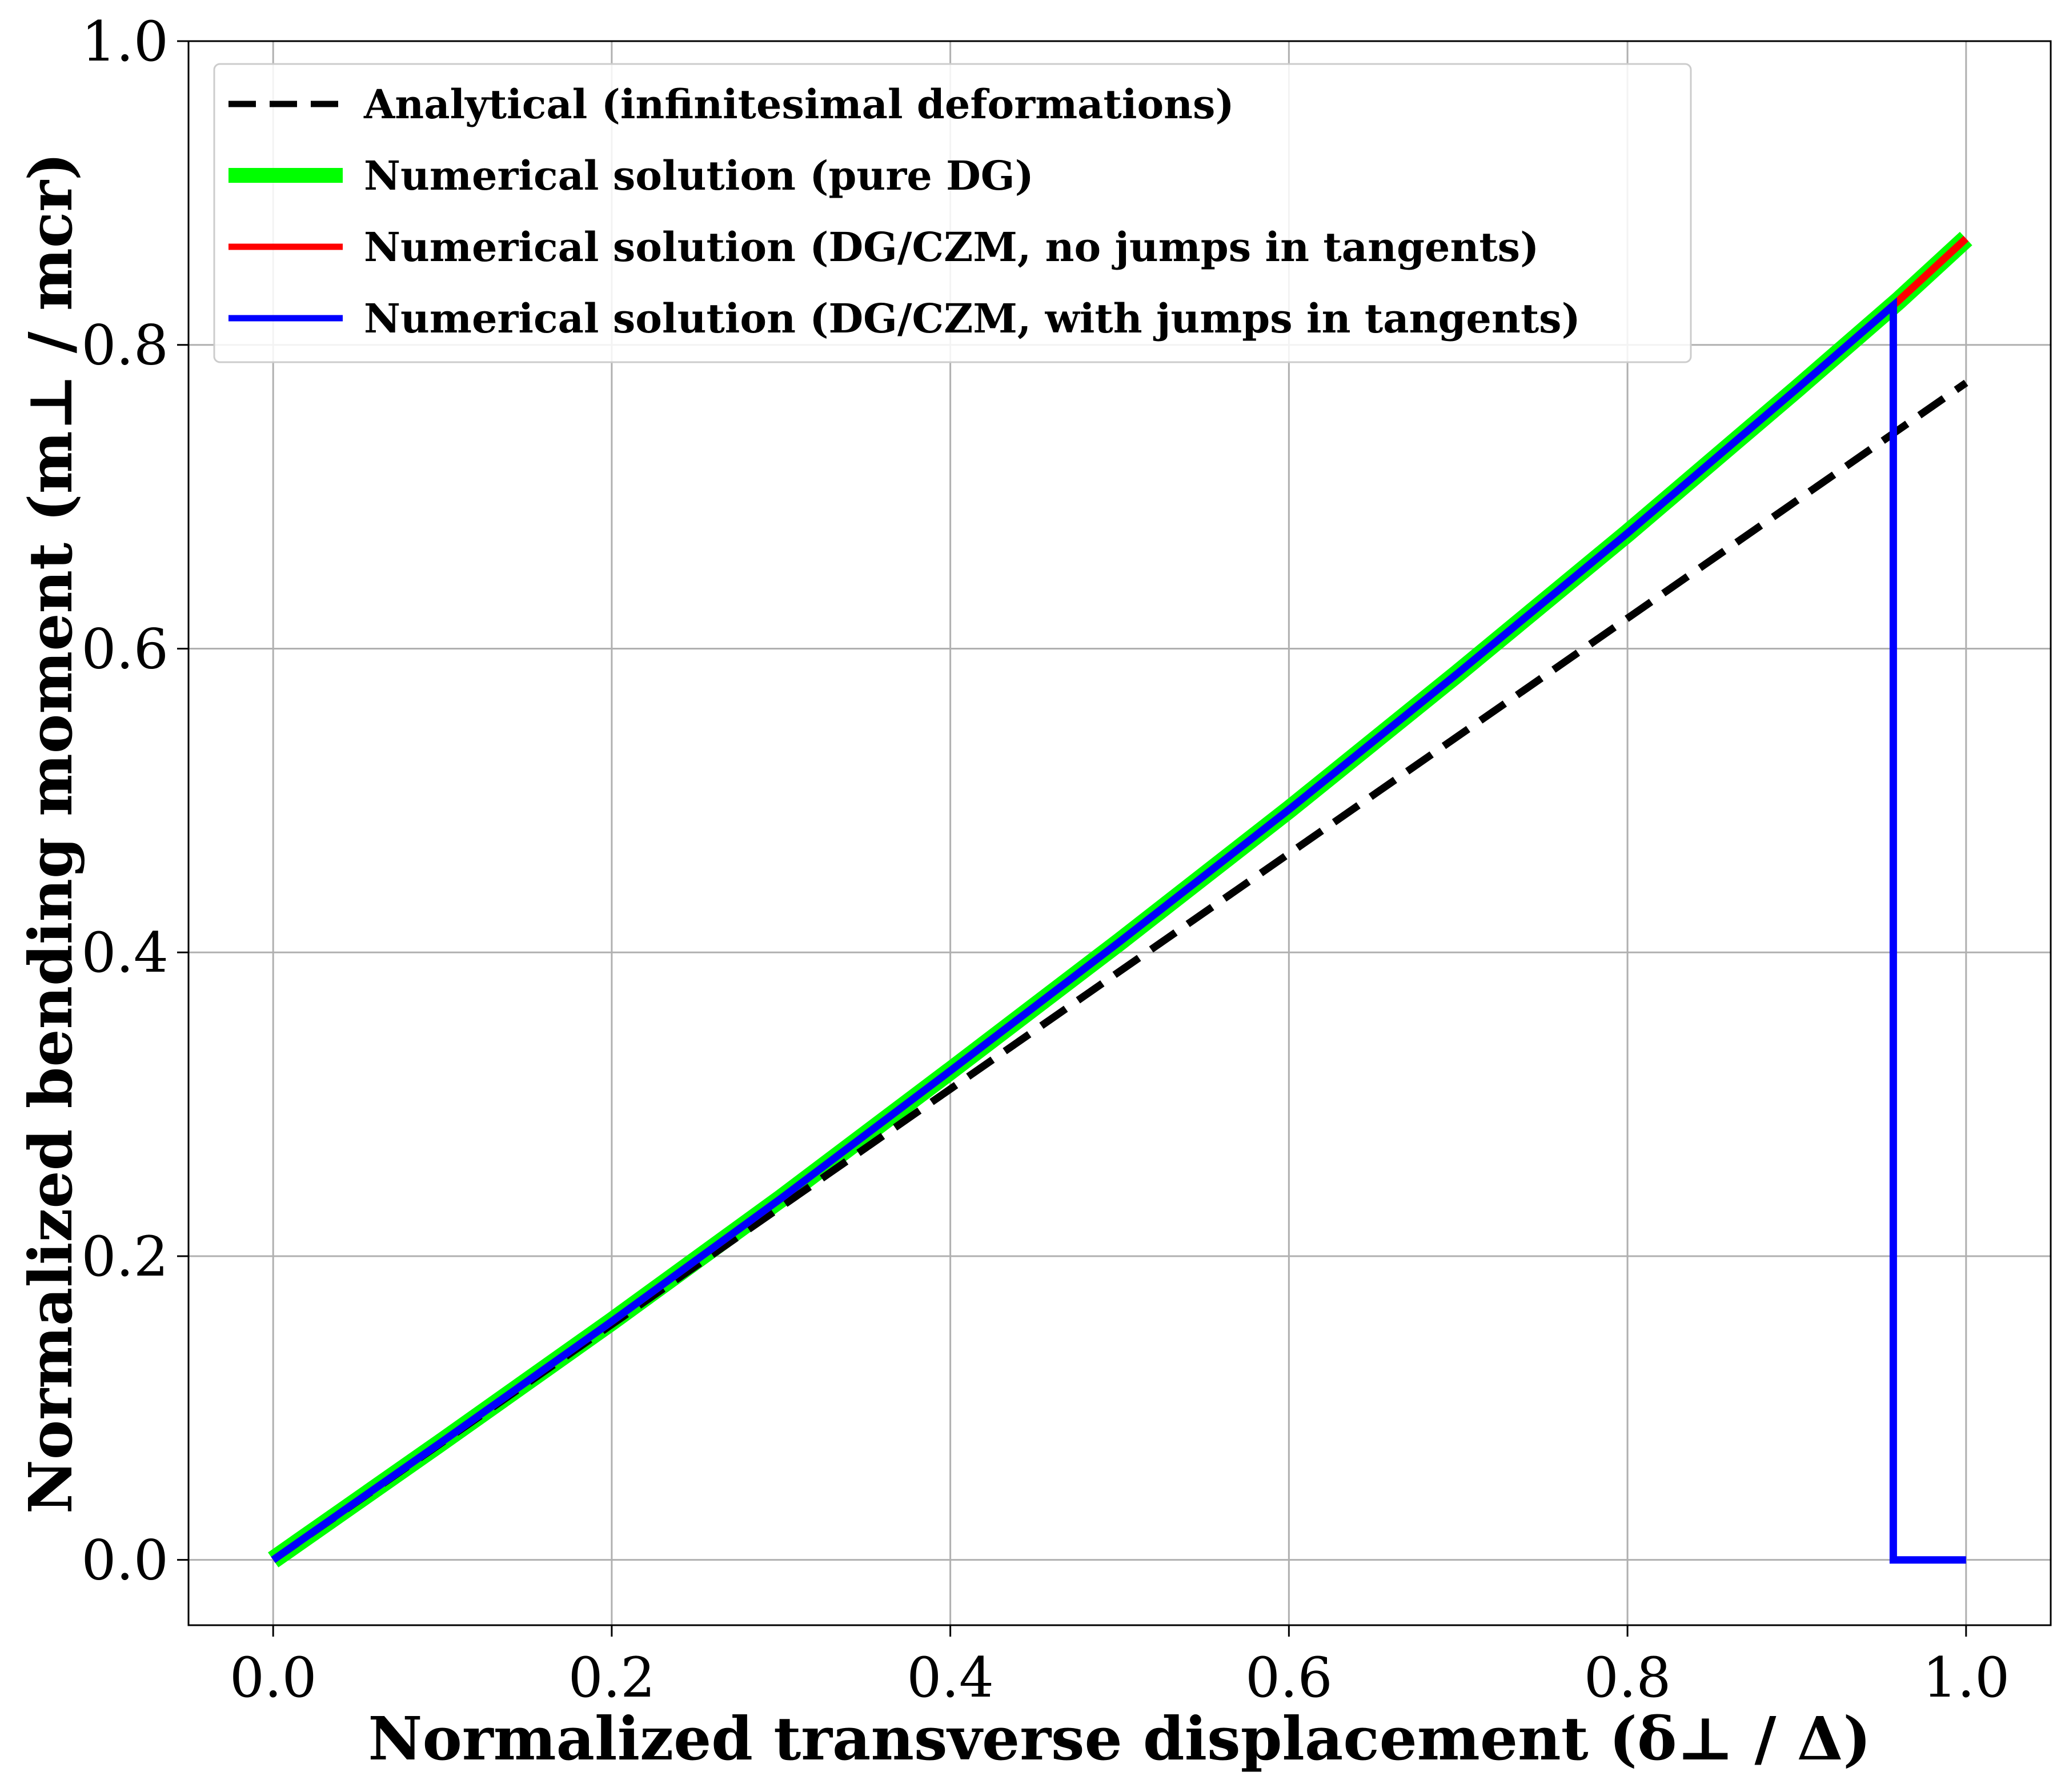 The height and width of the screenshot is (1792, 2065). I want to click on y-tick-label: 0.4, so click(125, 953).